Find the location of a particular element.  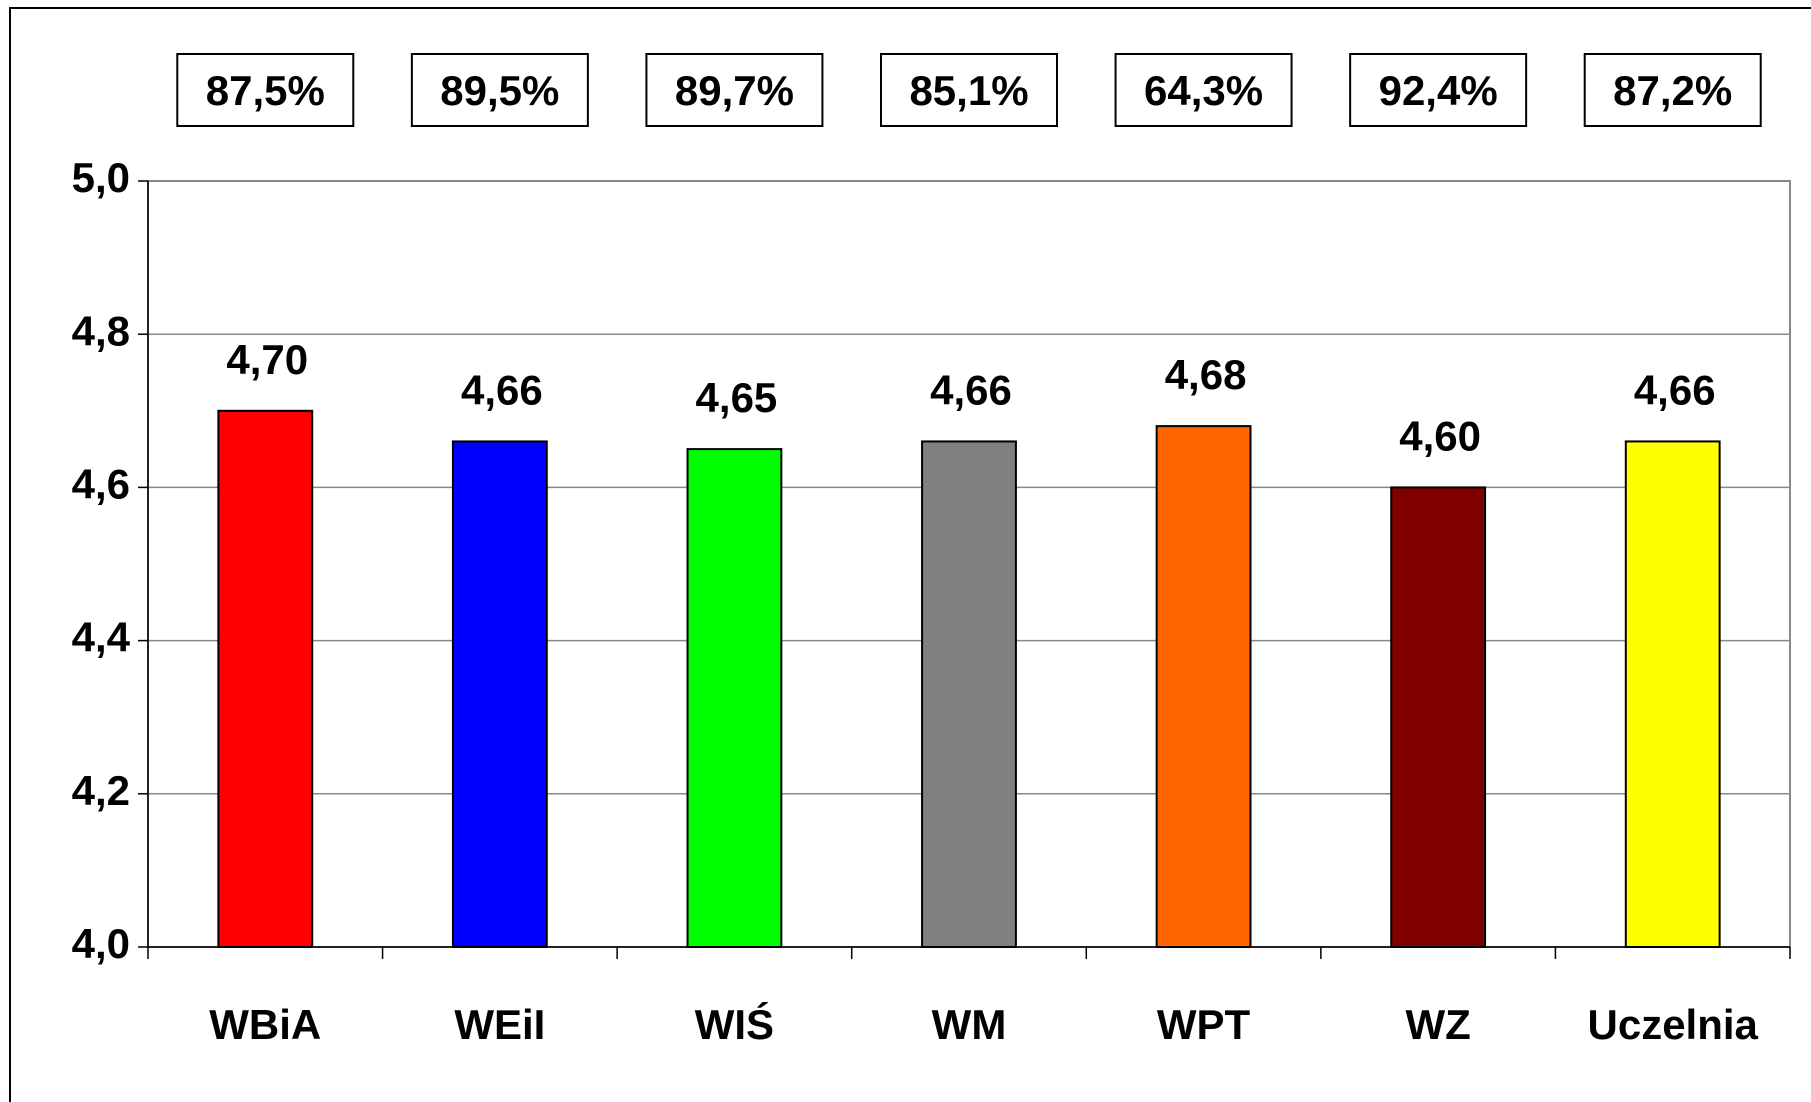

annotation: 89,5% is located at coordinates (499, 90).